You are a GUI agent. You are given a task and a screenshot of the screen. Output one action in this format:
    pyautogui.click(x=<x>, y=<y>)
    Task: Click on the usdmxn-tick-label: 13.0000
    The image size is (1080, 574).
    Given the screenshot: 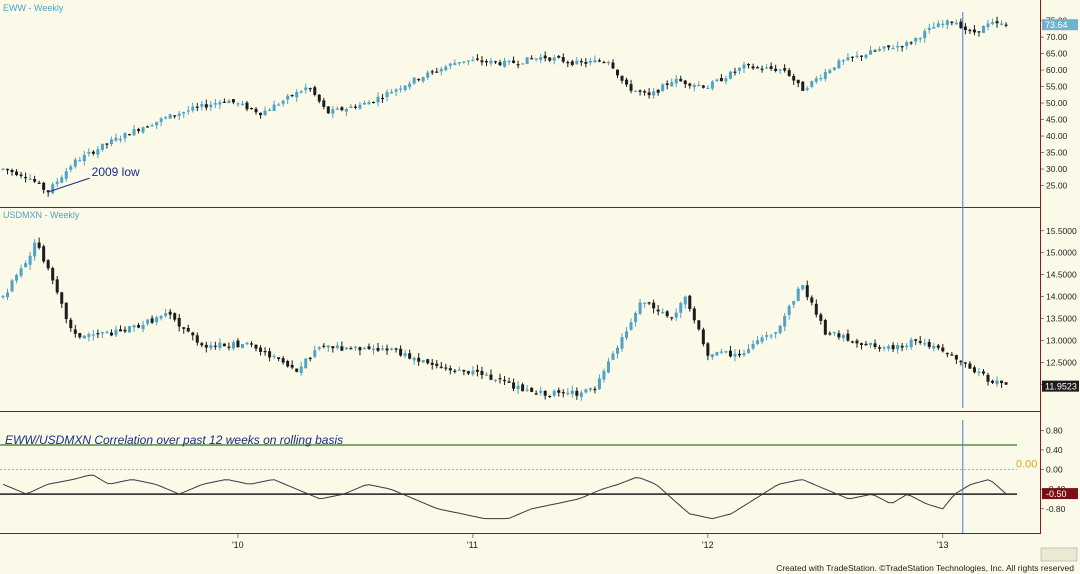 What is the action you would take?
    pyautogui.click(x=1061, y=341)
    